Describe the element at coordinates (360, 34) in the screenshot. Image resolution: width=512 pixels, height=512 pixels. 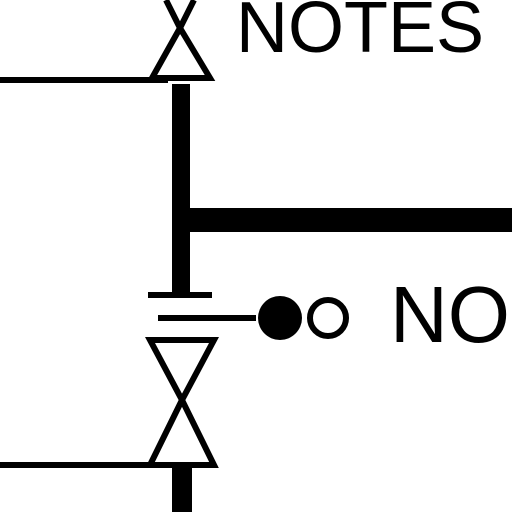
I see `label-notes: NOTES` at that location.